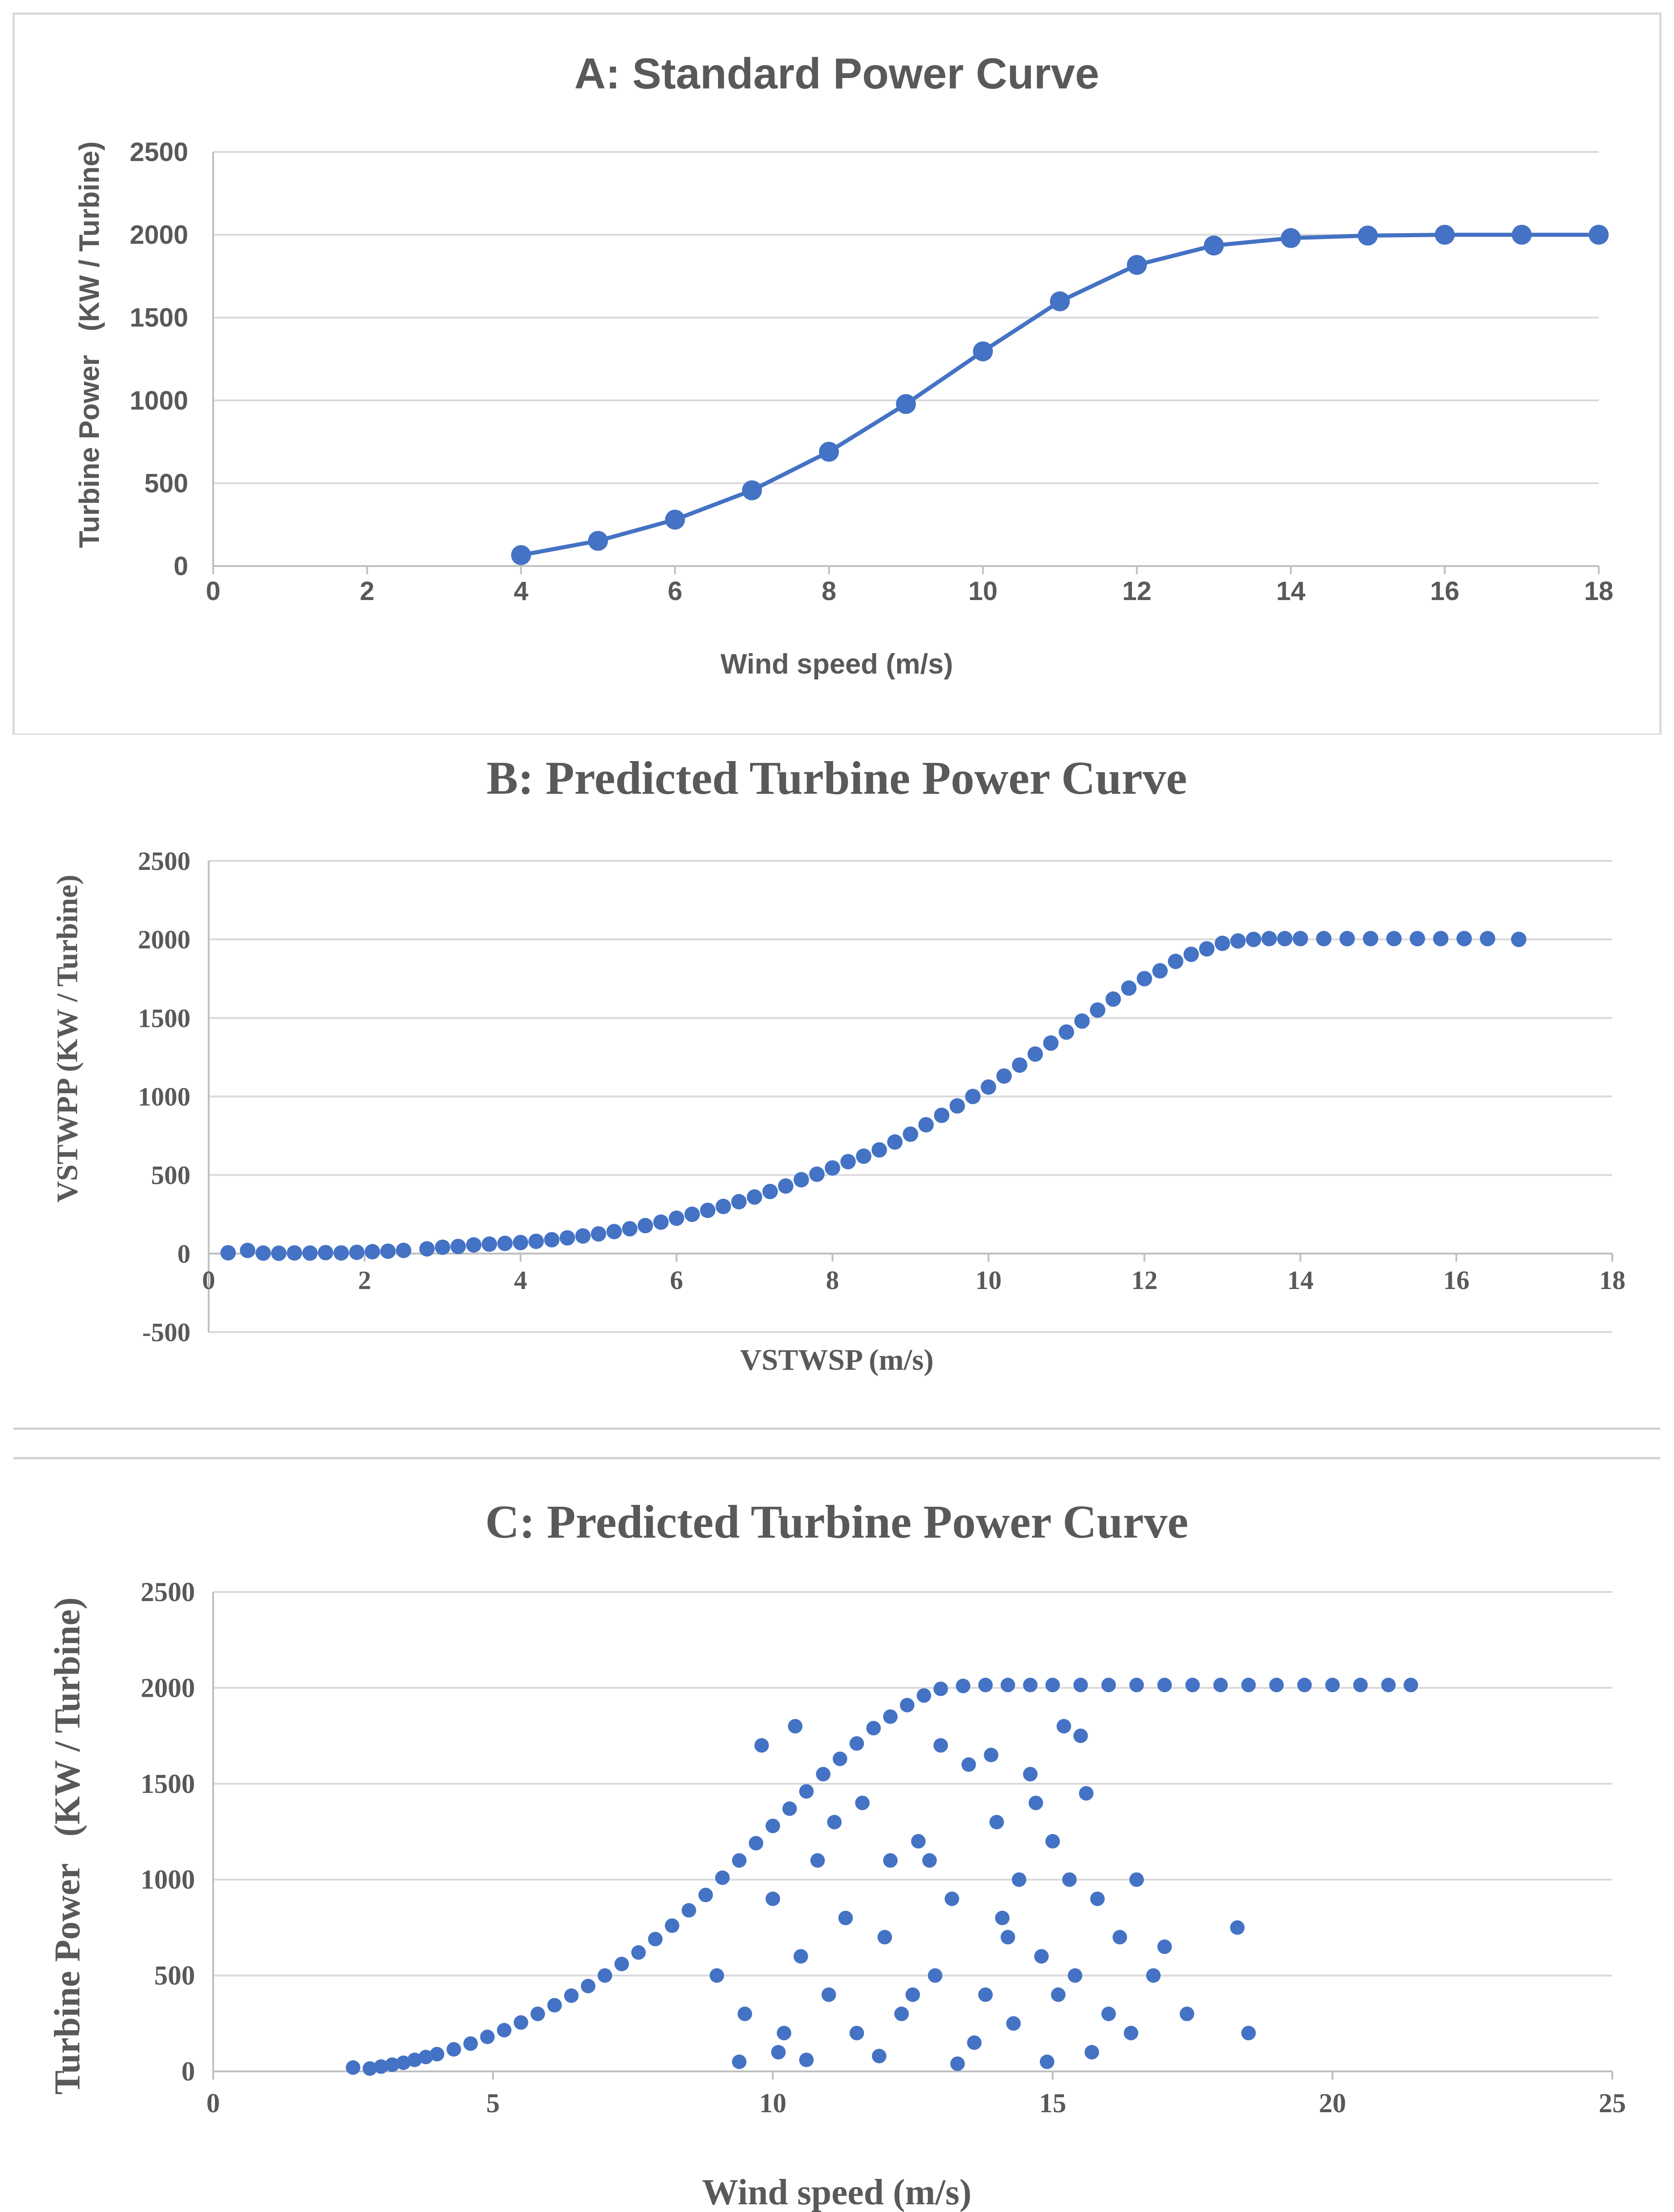 The width and height of the screenshot is (1674, 2212). I want to click on chart-b-ylabel: VSTWPP (KW / Turbine), so click(68, 1038).